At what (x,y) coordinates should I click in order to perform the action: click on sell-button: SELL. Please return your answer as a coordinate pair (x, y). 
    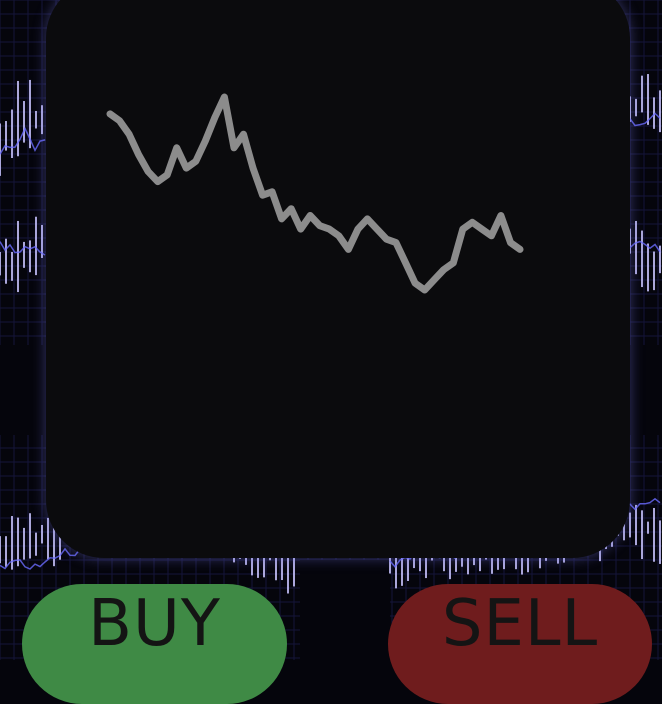
    Looking at the image, I should click on (520, 644).